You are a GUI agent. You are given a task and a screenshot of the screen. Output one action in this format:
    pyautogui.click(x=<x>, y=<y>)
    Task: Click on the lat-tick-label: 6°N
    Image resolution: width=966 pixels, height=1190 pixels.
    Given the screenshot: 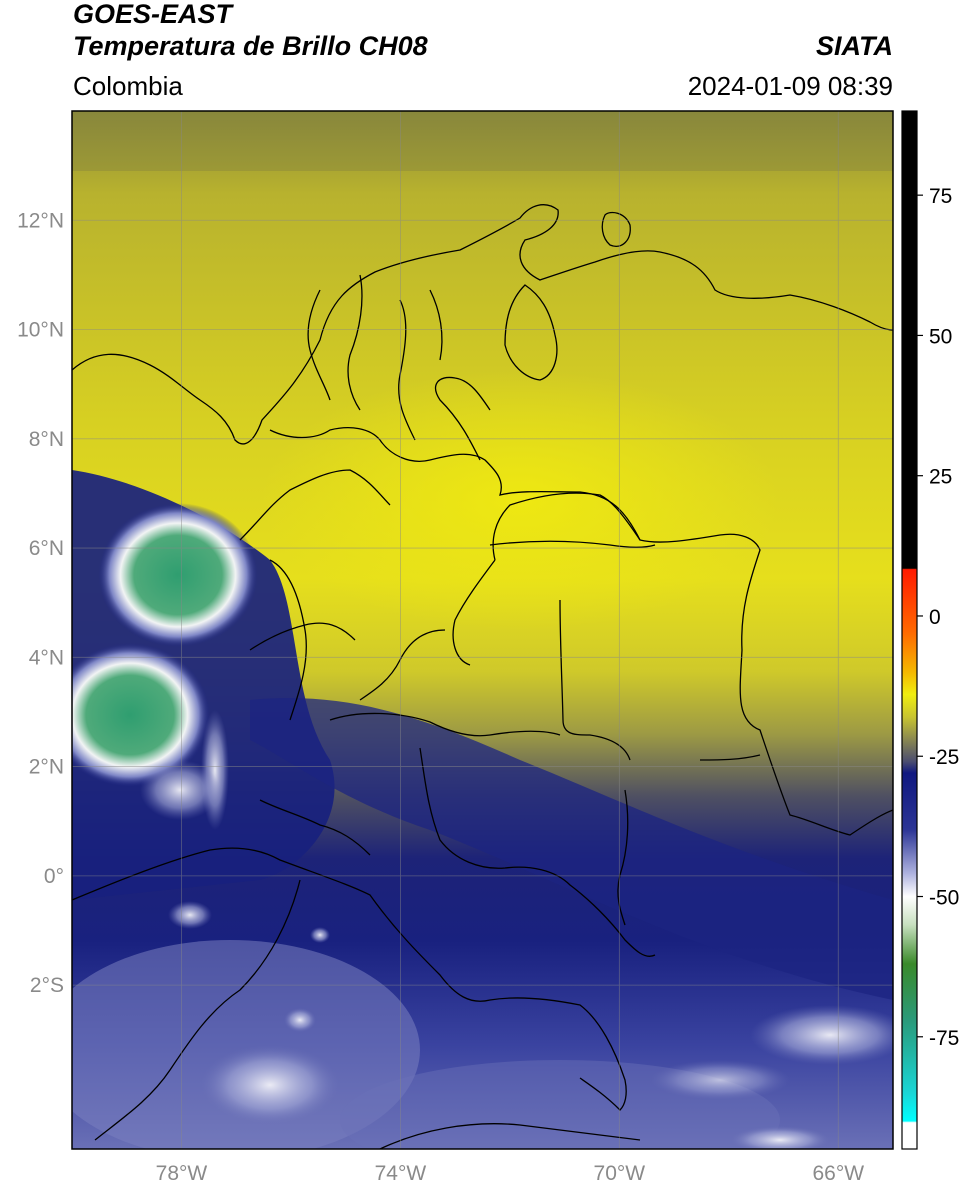 What is the action you would take?
    pyautogui.click(x=46, y=548)
    